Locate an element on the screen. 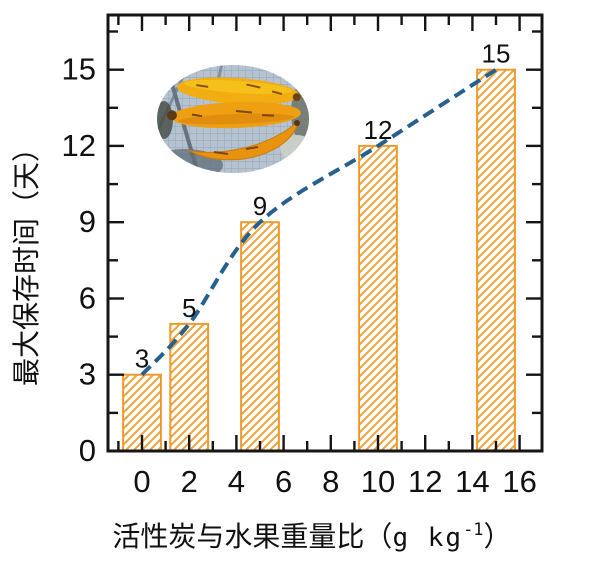  y-tick-label-15: 15 is located at coordinates (79, 69).